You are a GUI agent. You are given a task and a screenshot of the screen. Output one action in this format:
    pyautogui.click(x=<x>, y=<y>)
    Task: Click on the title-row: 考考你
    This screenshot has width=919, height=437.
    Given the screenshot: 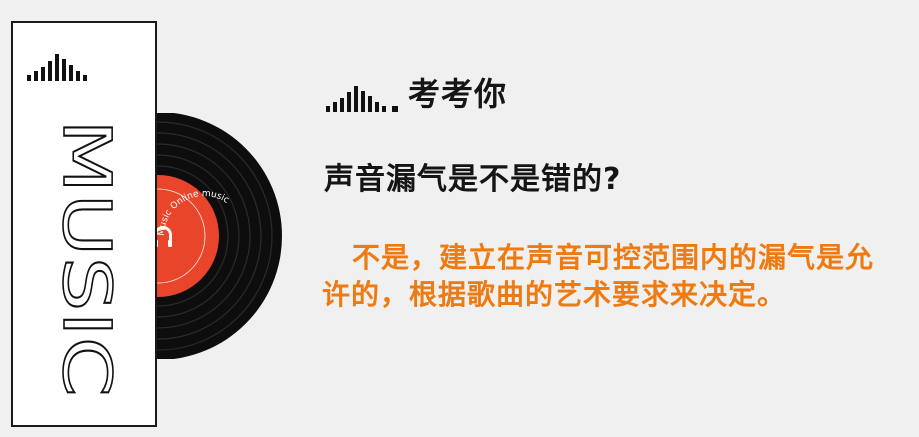 What is the action you would take?
    pyautogui.click(x=416, y=92)
    